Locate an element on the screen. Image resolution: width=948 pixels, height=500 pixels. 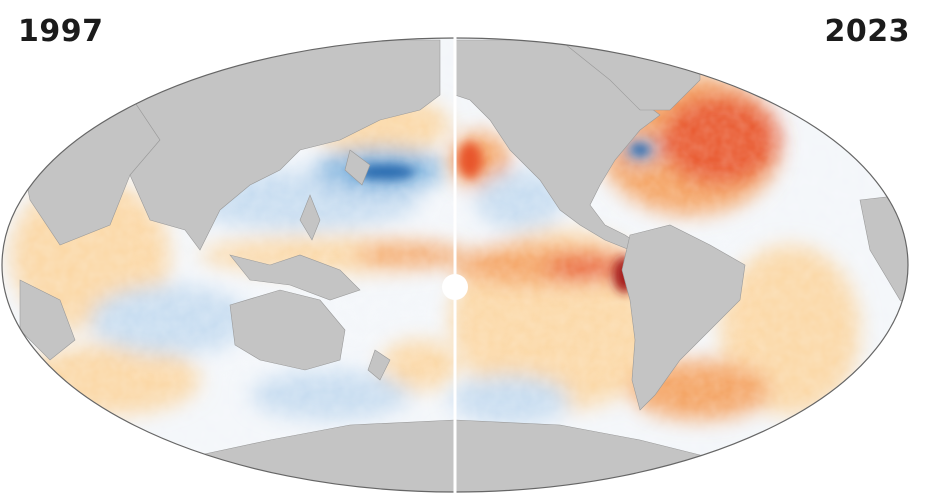
land-indonesia is located at coordinates (295, 277).